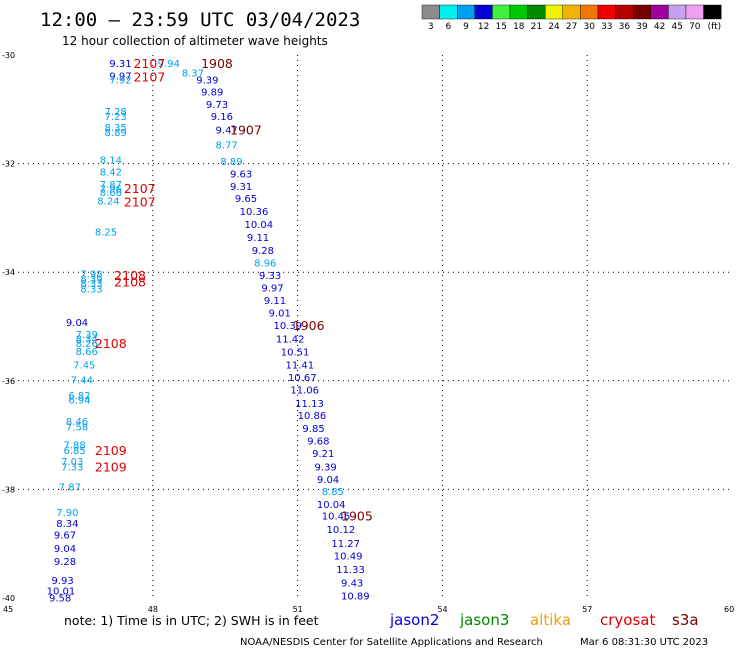  Describe the element at coordinates (312, 416) in the screenshot. I see `swh-data-label: 10.86` at that location.